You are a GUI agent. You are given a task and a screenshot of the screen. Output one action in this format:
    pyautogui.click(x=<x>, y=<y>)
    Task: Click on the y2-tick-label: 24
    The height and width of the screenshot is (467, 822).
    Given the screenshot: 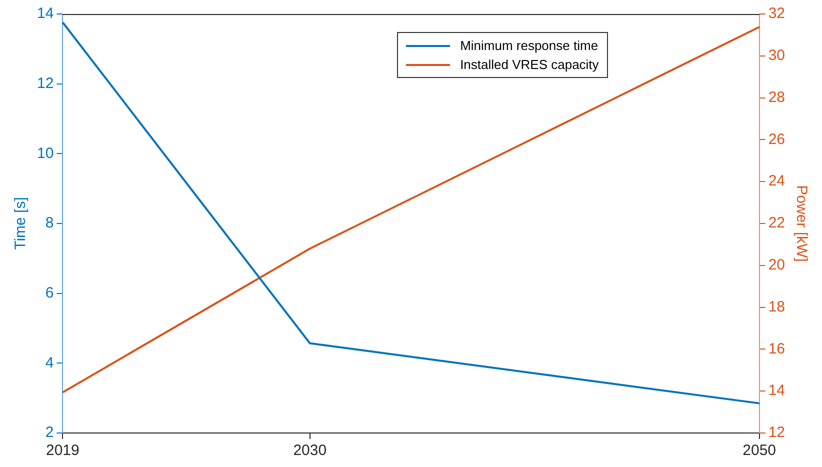 What is the action you would take?
    pyautogui.click(x=777, y=181)
    